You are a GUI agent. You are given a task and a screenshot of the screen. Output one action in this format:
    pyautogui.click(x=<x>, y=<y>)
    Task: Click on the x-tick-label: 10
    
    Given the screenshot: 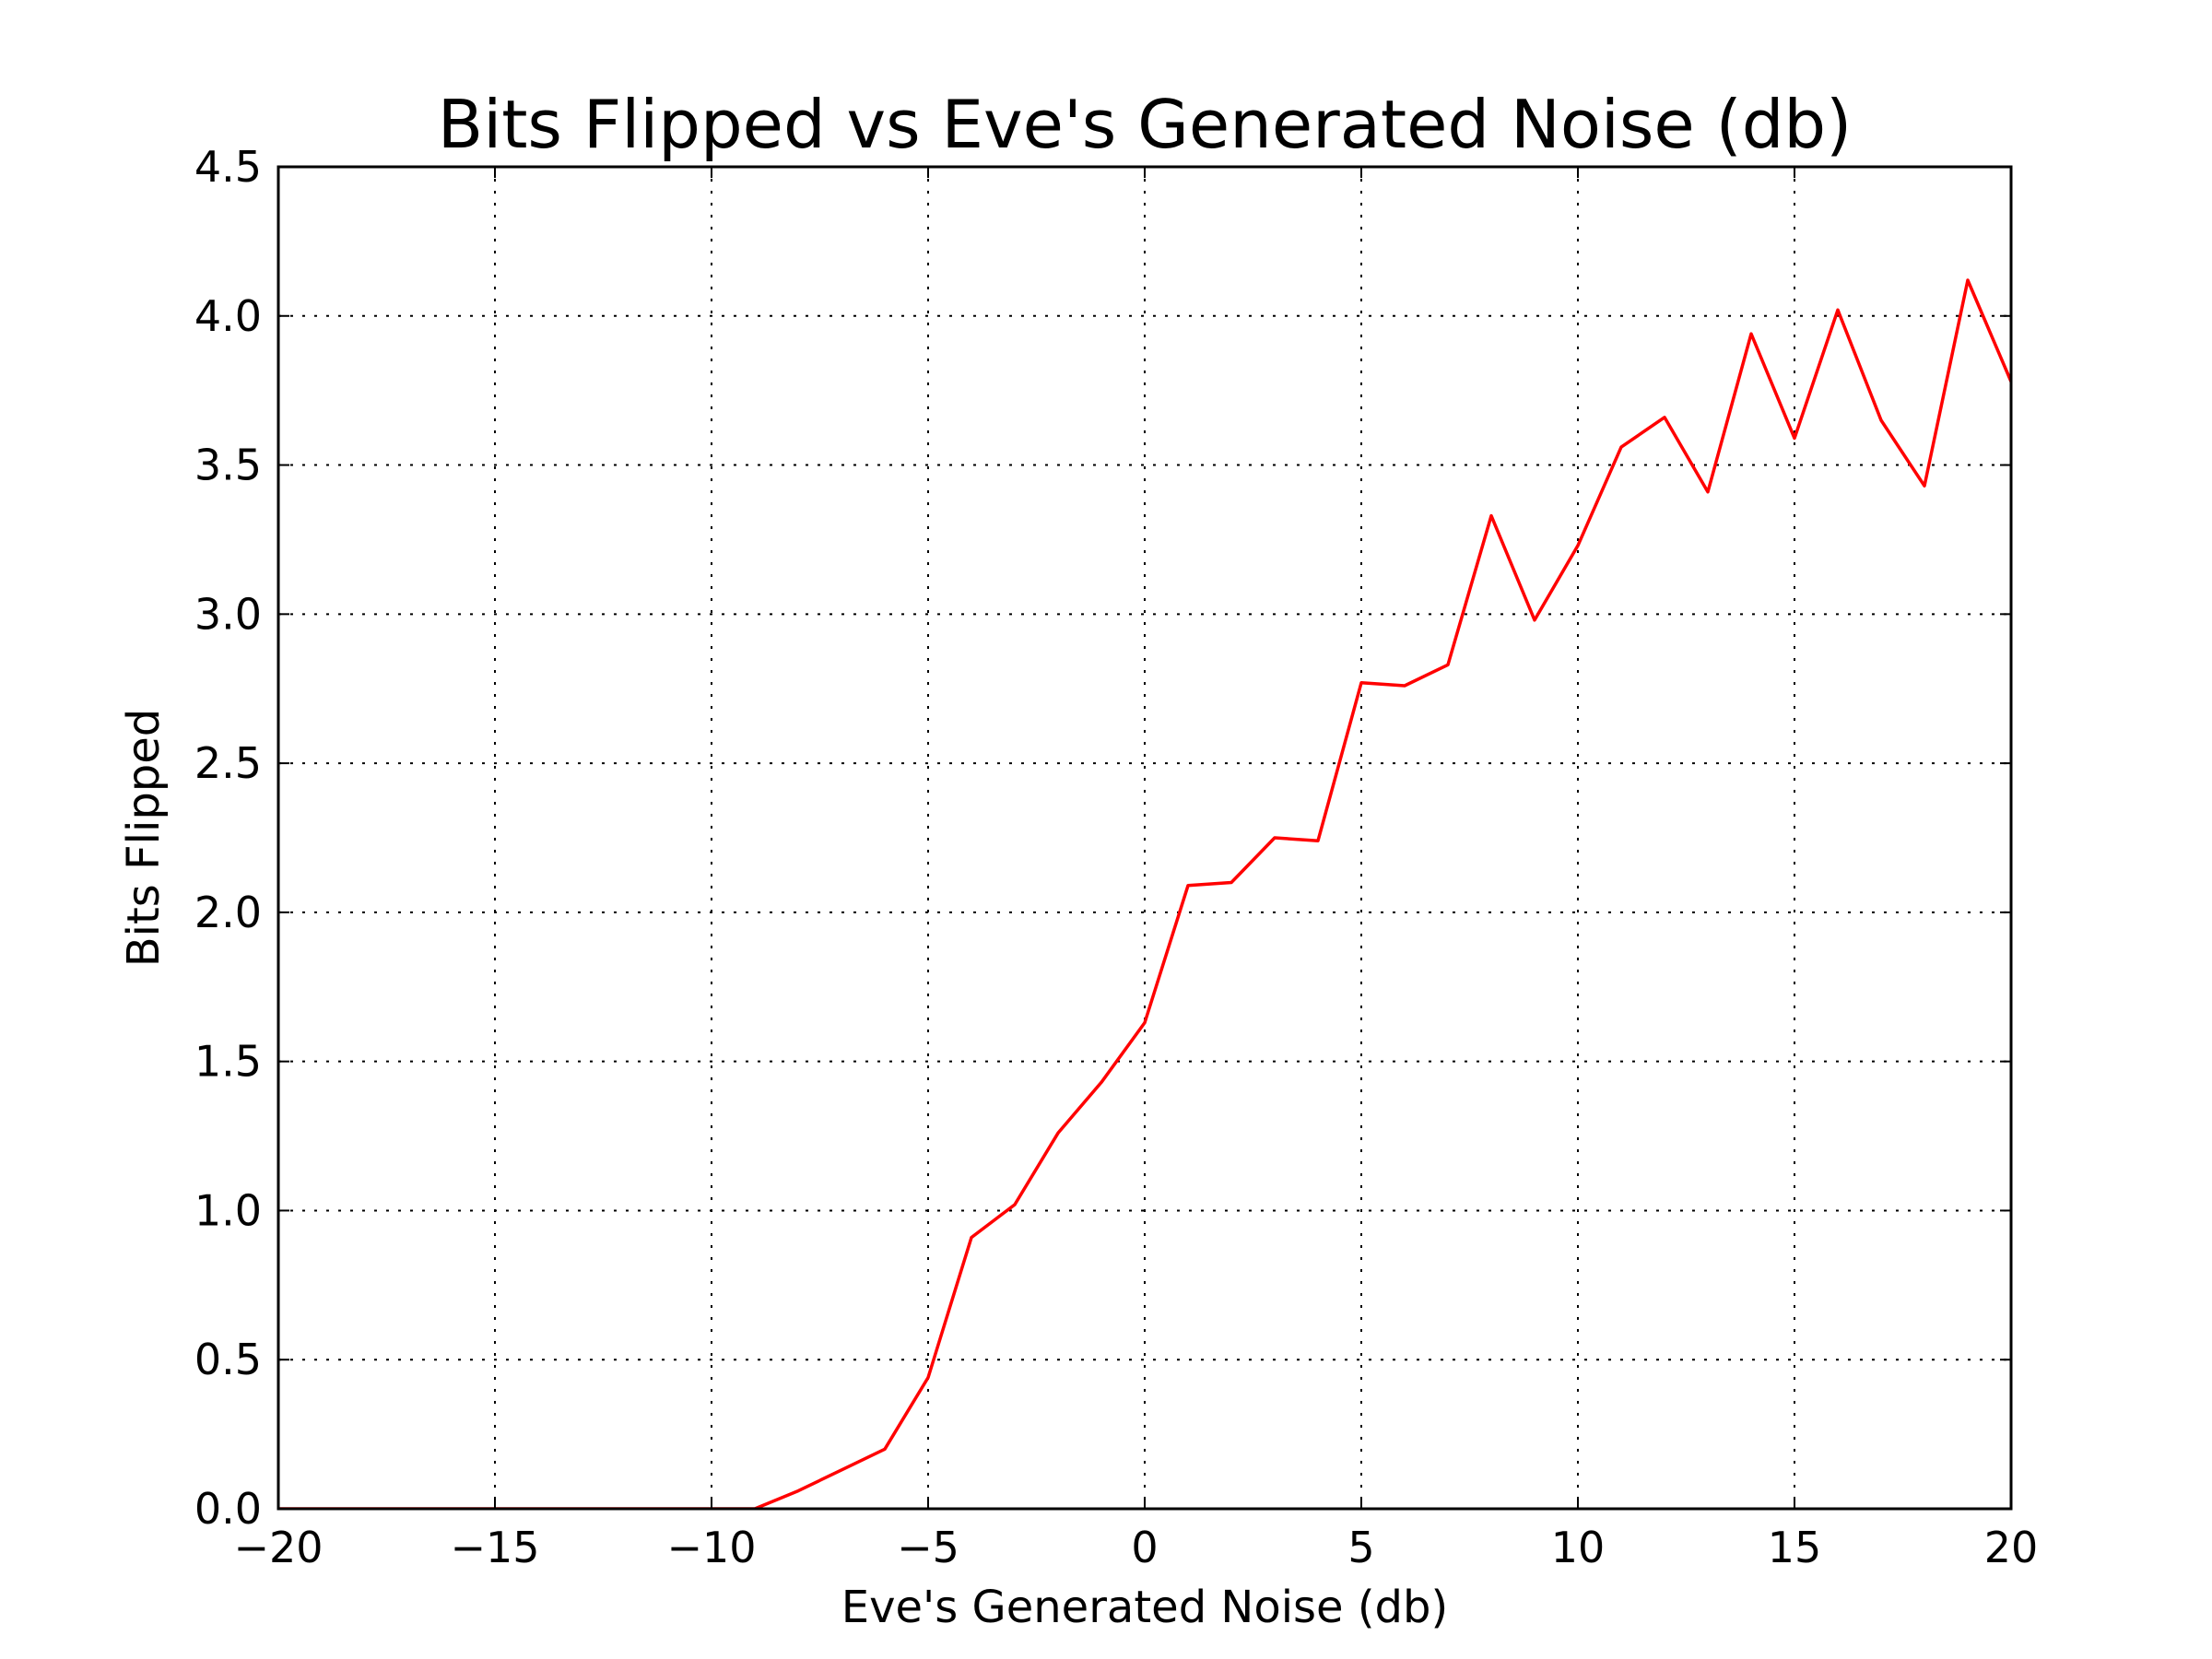 What is the action you would take?
    pyautogui.click(x=1578, y=1547)
    